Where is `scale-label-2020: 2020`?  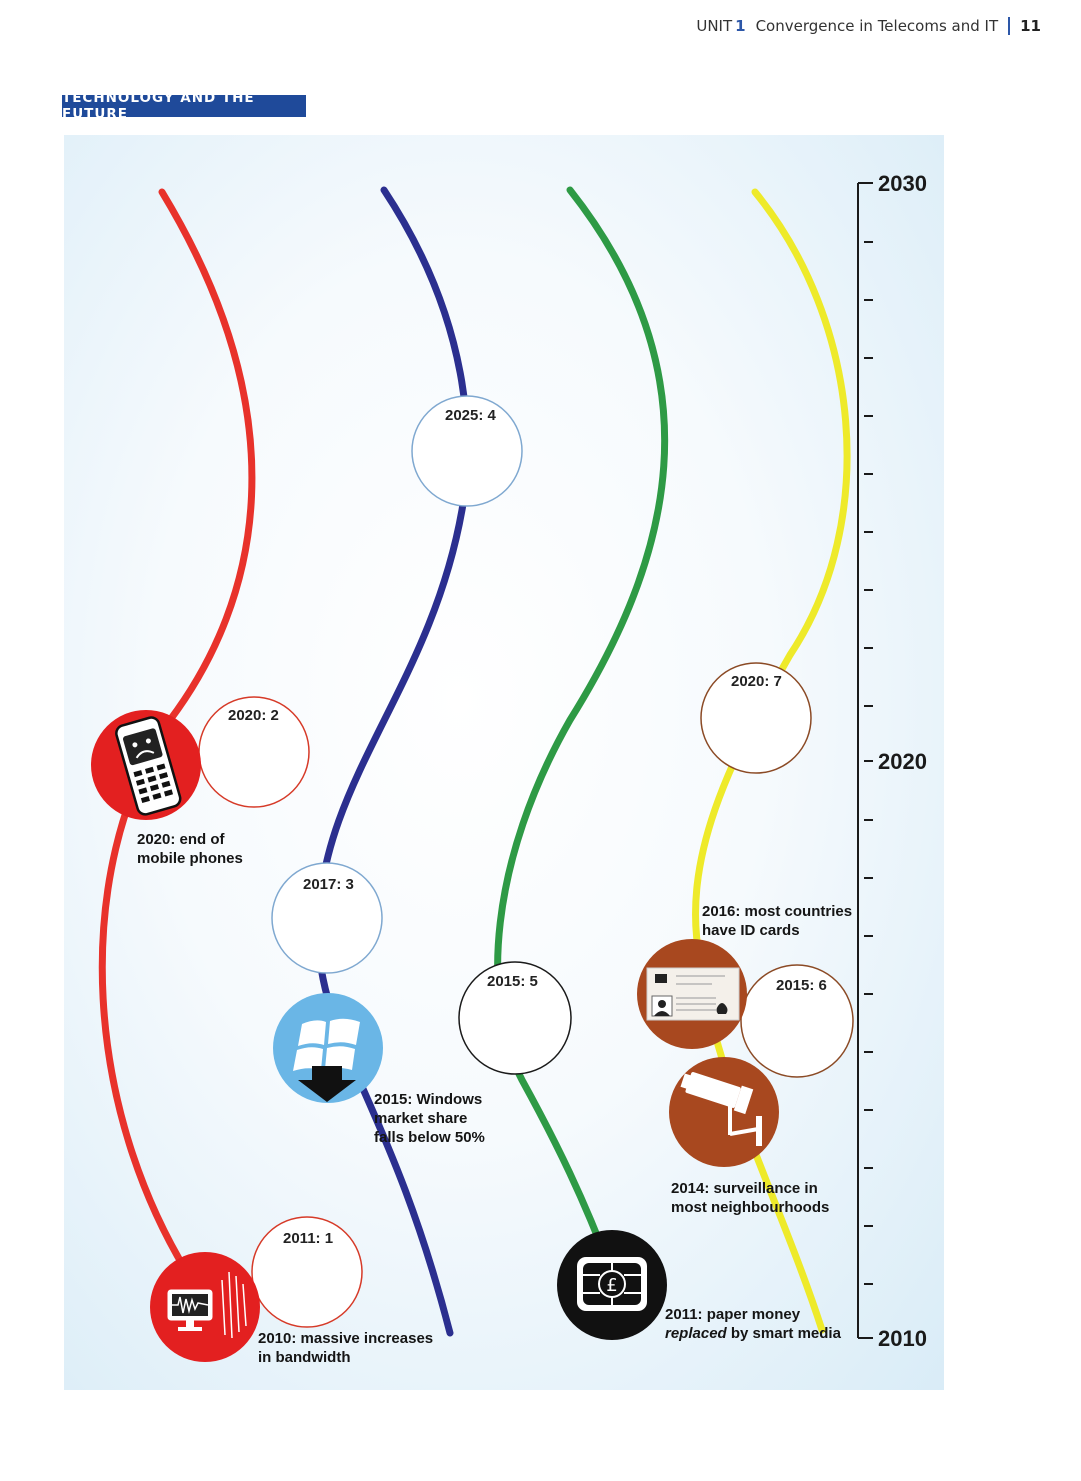
scale-label-2020: 2020 is located at coordinates (902, 761).